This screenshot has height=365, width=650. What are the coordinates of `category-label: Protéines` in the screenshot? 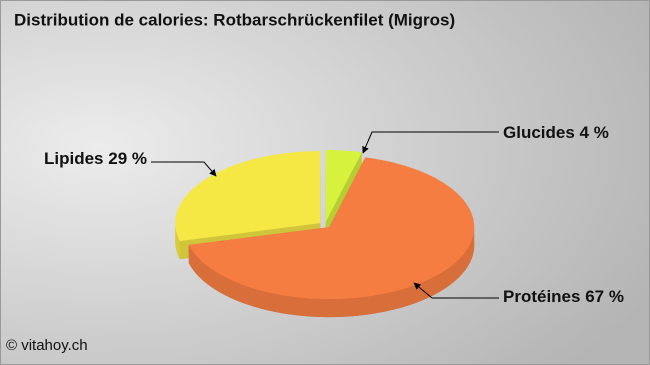 It's located at (541, 296).